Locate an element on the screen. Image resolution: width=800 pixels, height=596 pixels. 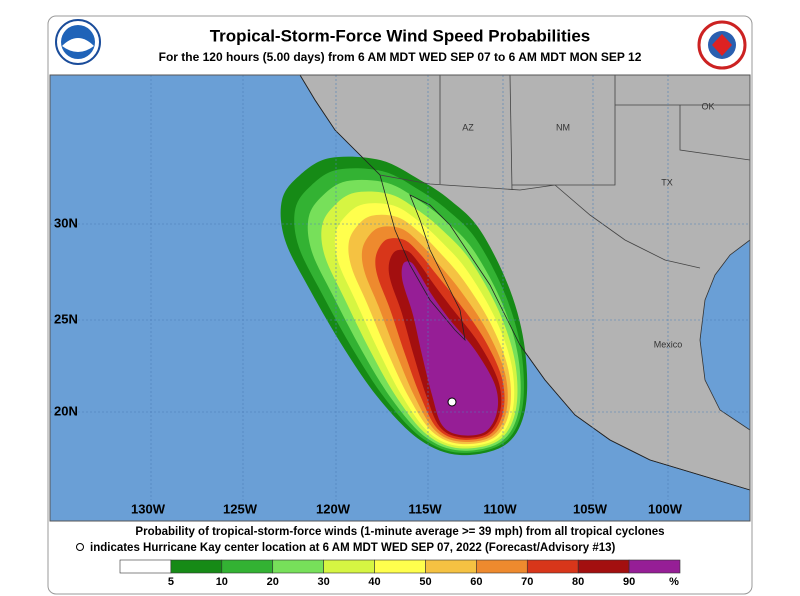
noaa-logo is located at coordinates (78, 42).